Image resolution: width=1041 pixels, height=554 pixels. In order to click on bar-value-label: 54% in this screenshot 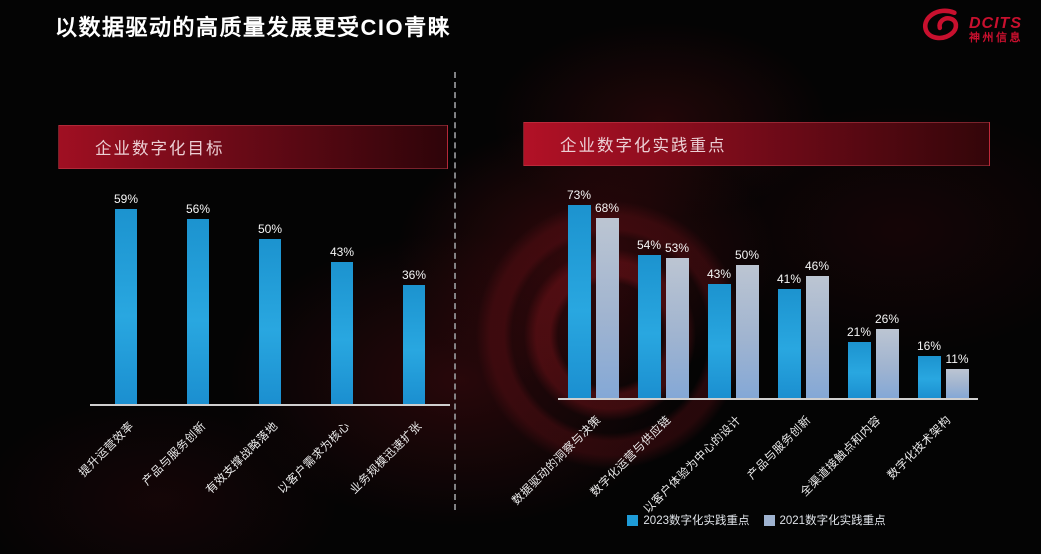, I will do `click(649, 245)`.